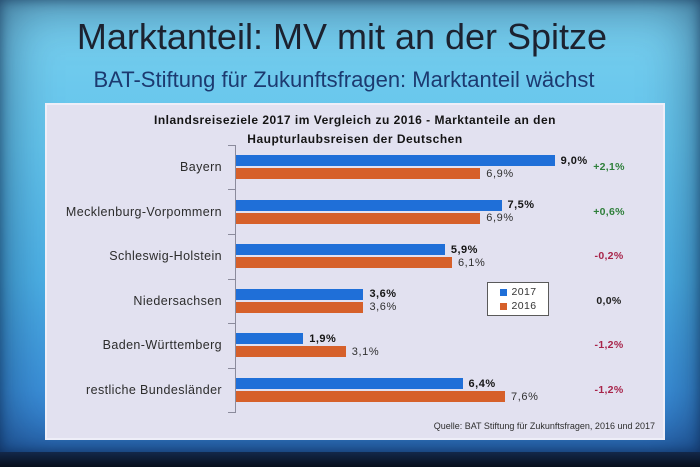 The image size is (700, 467). I want to click on change-label: +0,6%, so click(609, 211).